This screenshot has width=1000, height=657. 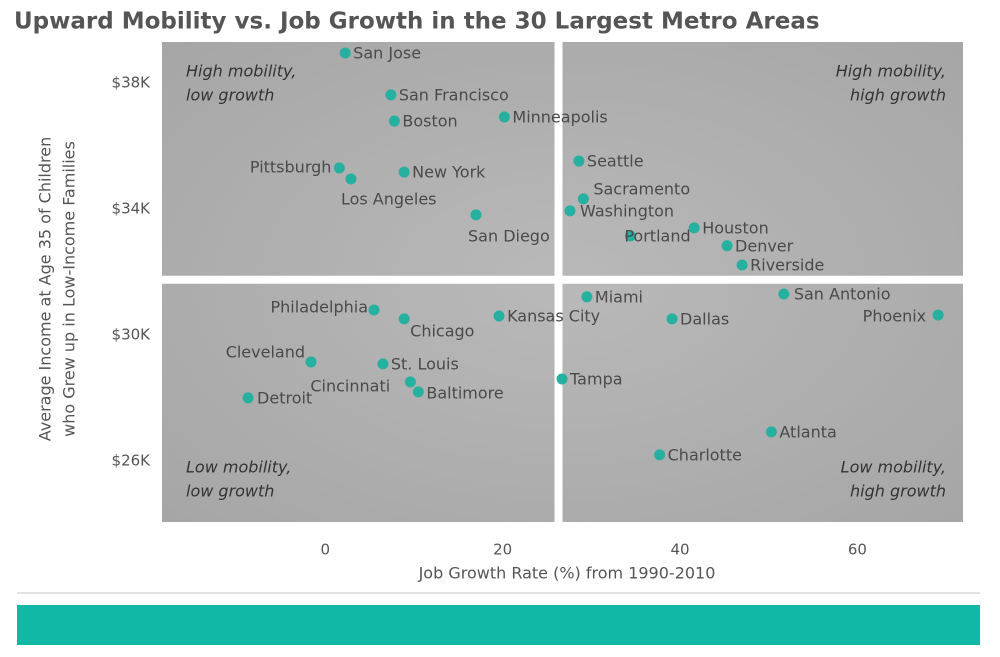 I want to click on x-tick-label: 40, so click(x=679, y=550).